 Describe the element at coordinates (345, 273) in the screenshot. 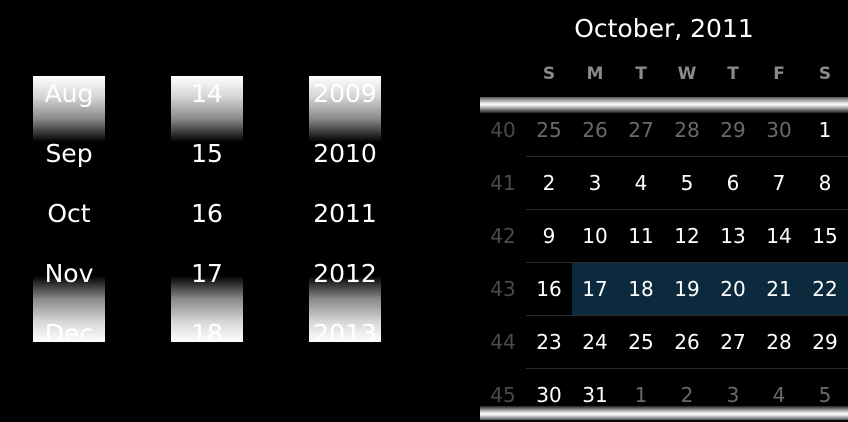

I see `year-item-next1: 2012` at that location.